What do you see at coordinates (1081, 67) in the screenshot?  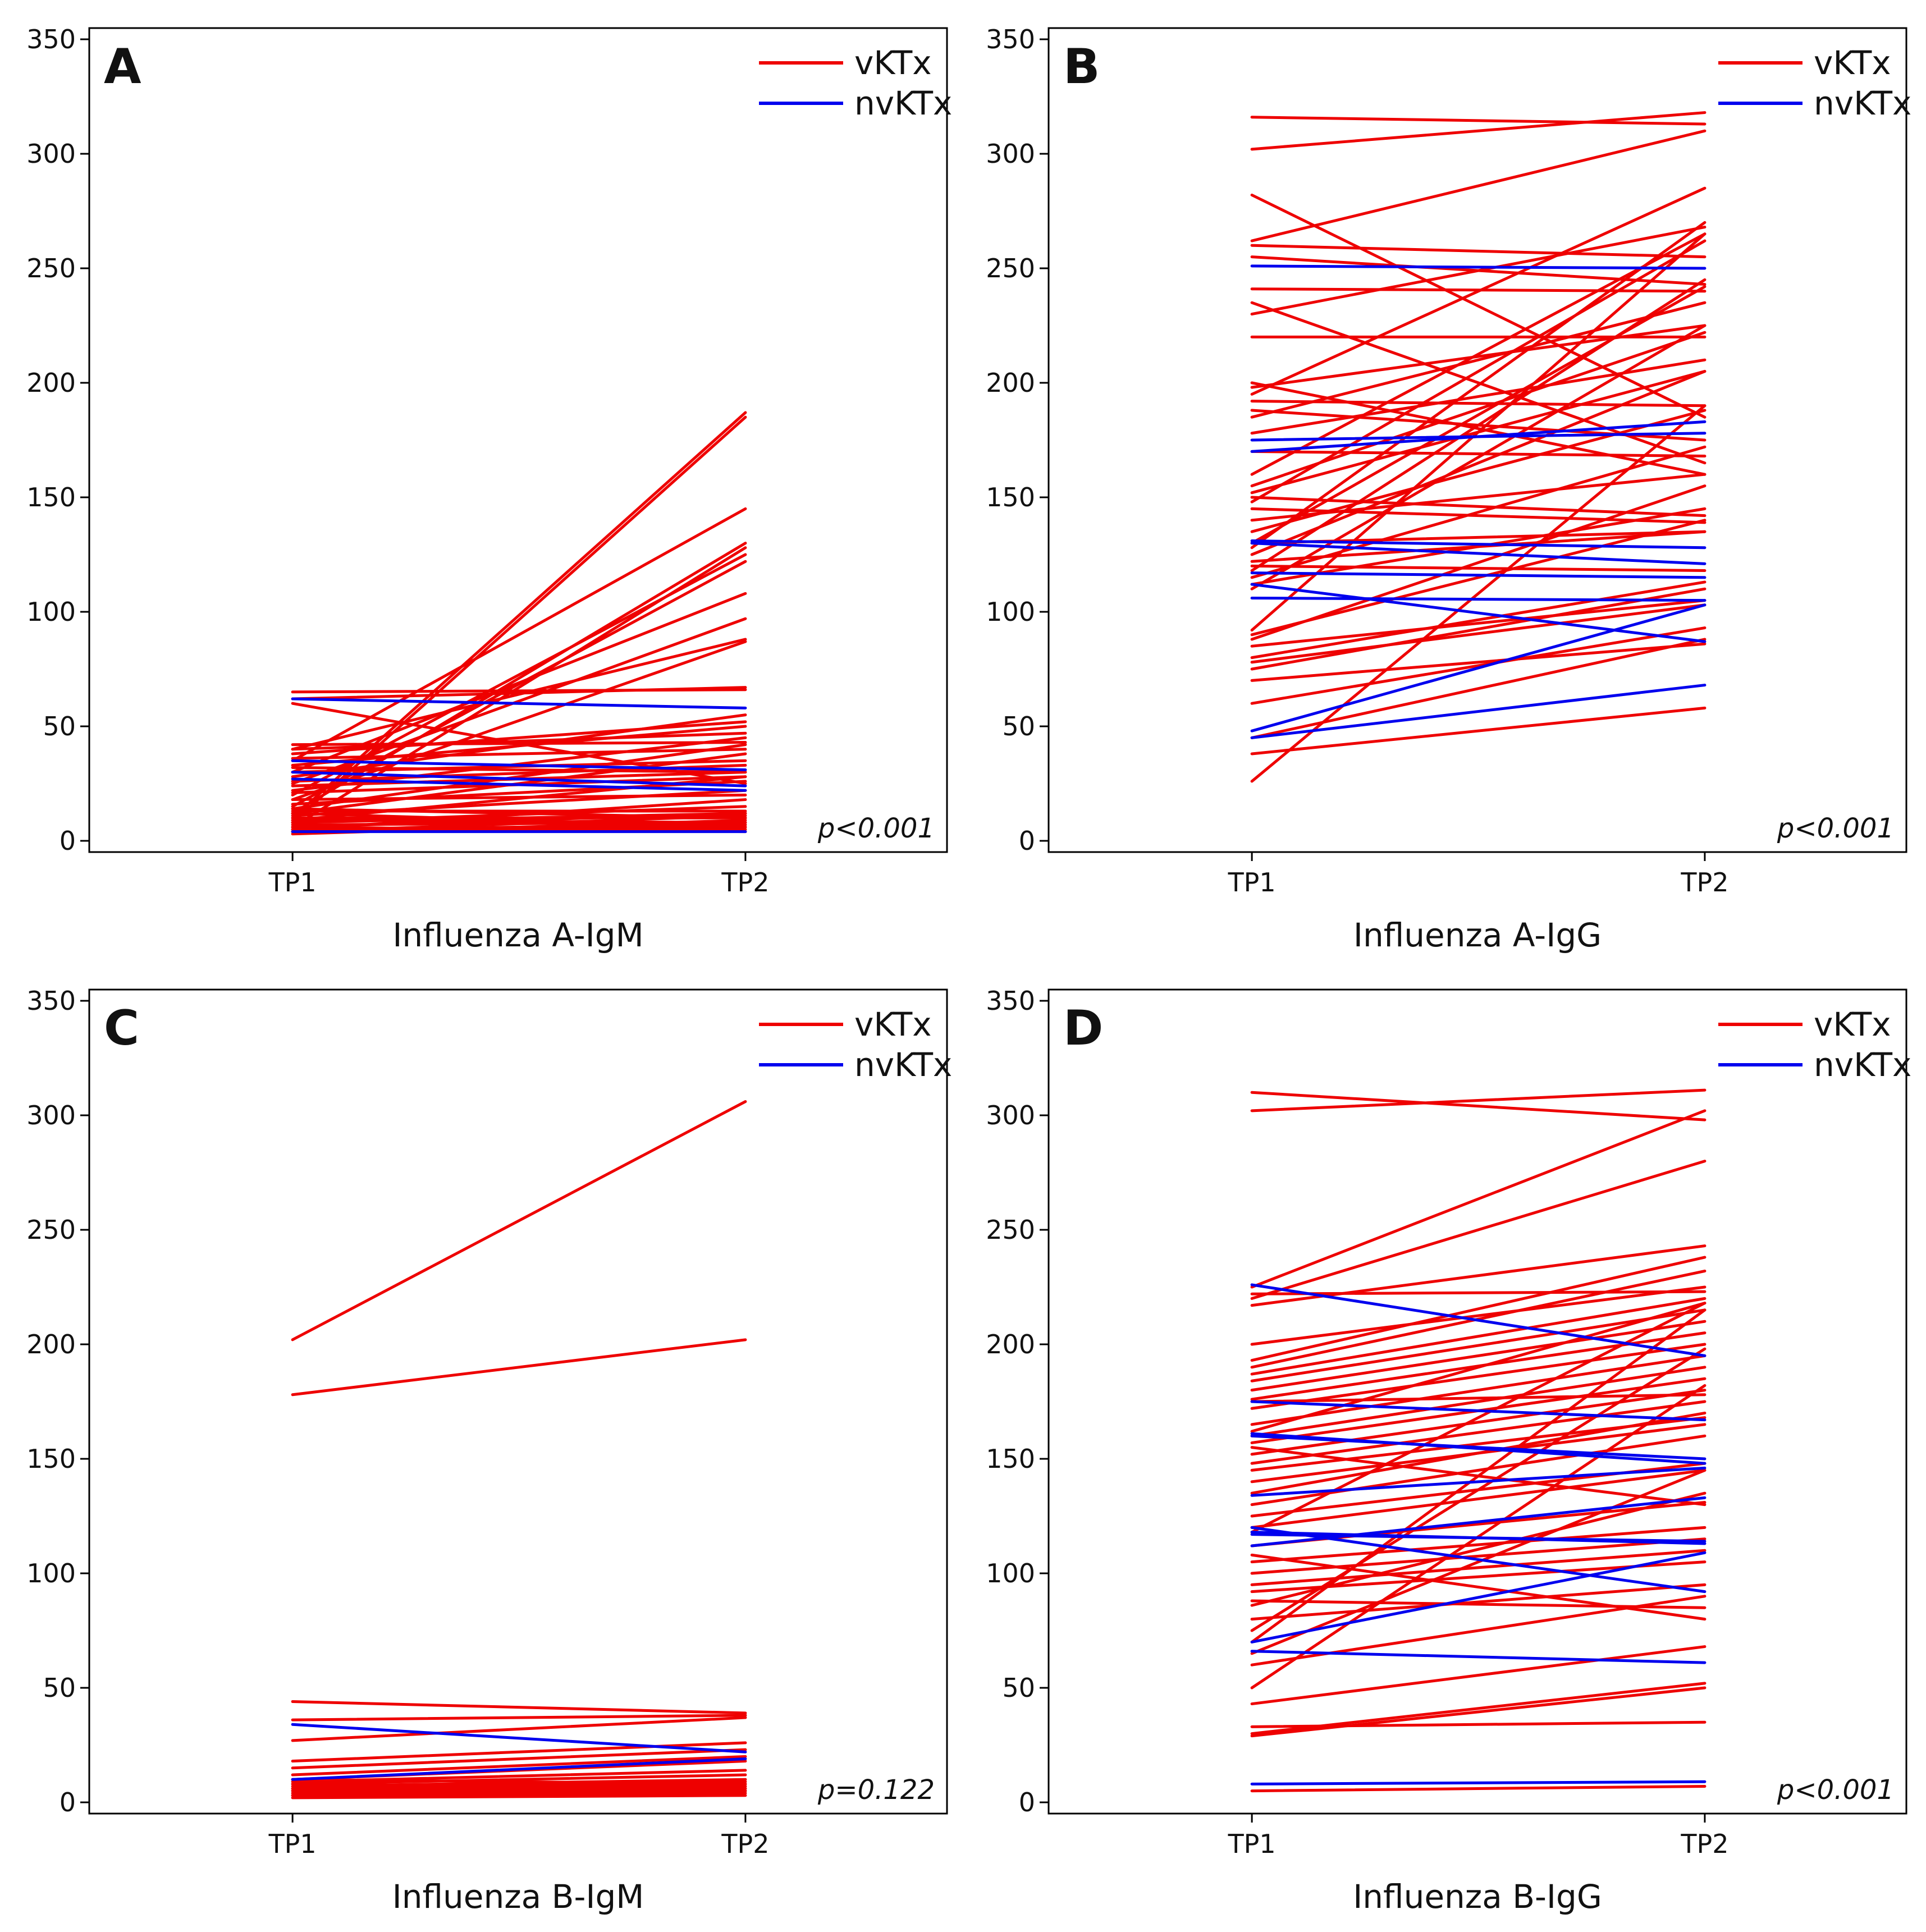 I see `panel-letter: B` at bounding box center [1081, 67].